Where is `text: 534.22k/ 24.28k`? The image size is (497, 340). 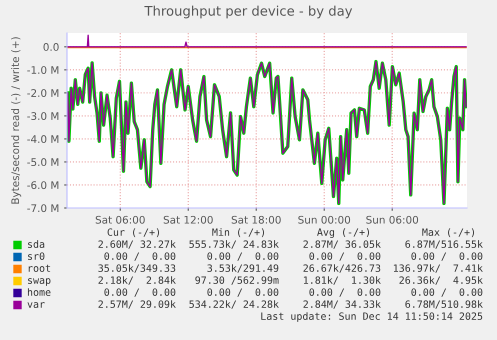
text: 534.22k/ 24.28k is located at coordinates (234, 304).